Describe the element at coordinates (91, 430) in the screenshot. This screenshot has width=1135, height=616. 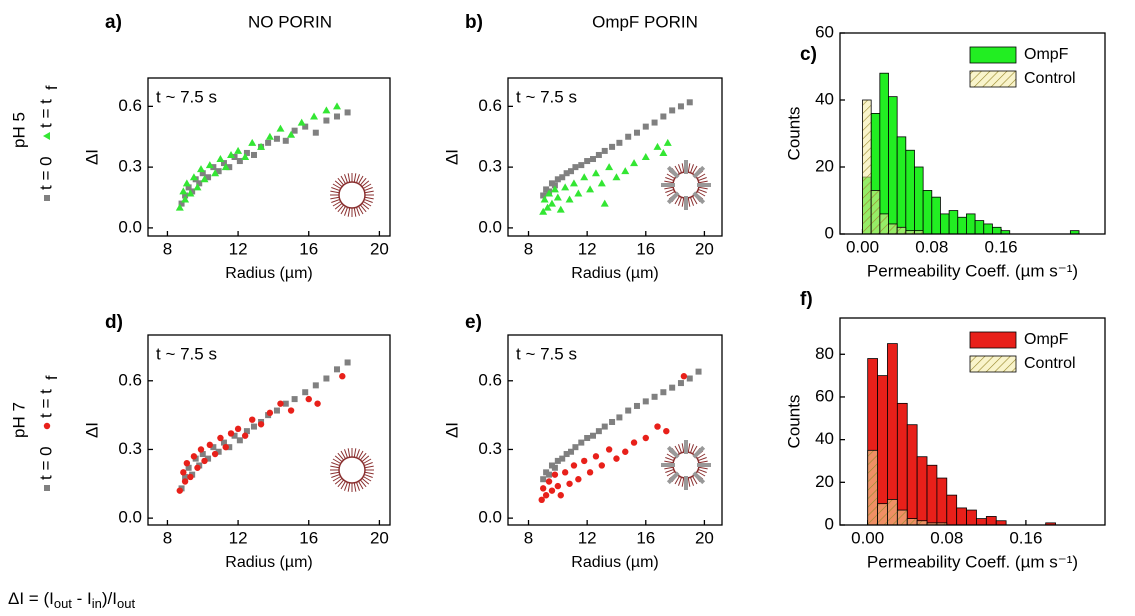
I see `y-axis-label: ΔI` at that location.